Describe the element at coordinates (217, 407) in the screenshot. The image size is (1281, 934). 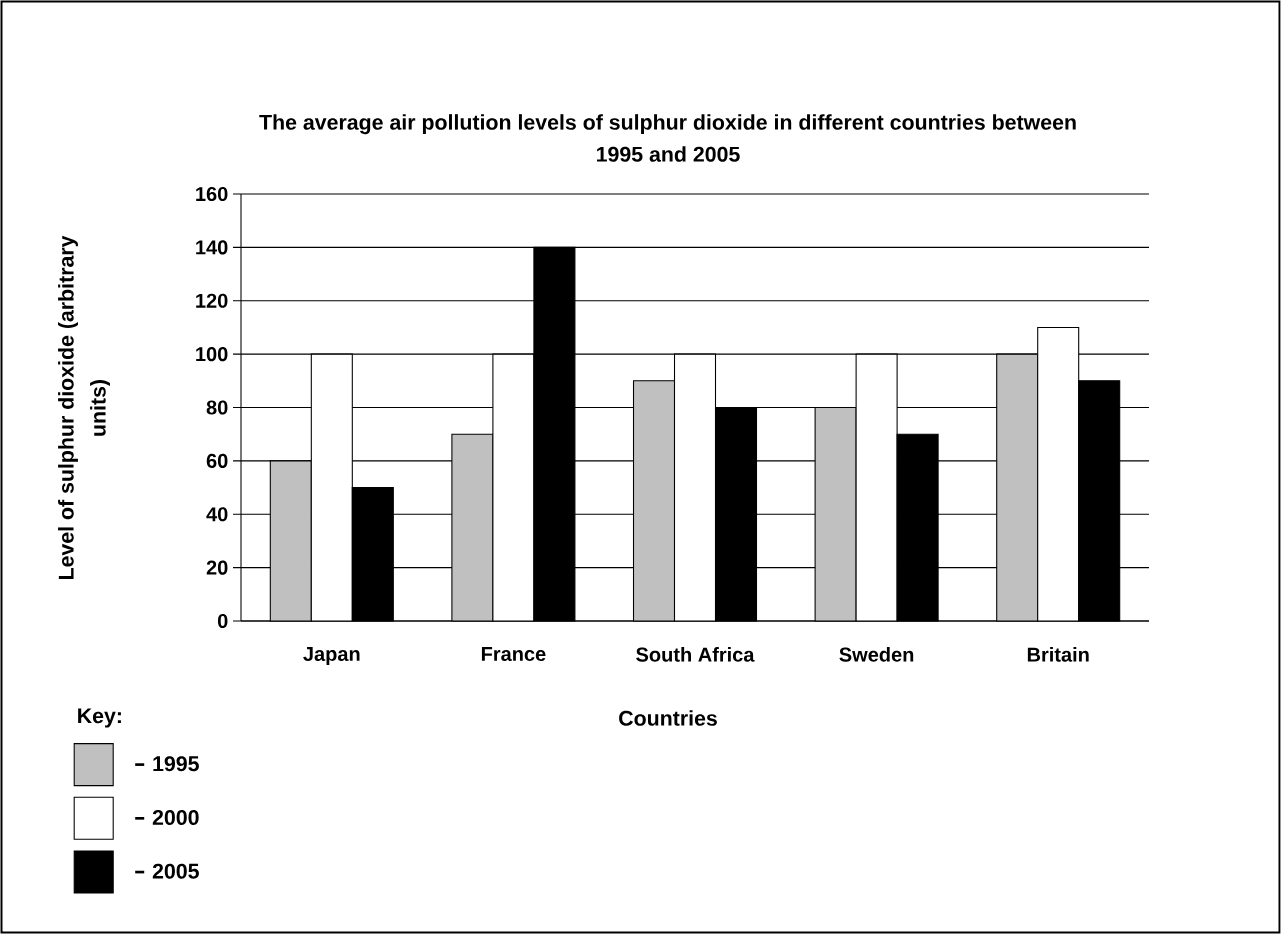
I see `y-tick-label: 80` at that location.